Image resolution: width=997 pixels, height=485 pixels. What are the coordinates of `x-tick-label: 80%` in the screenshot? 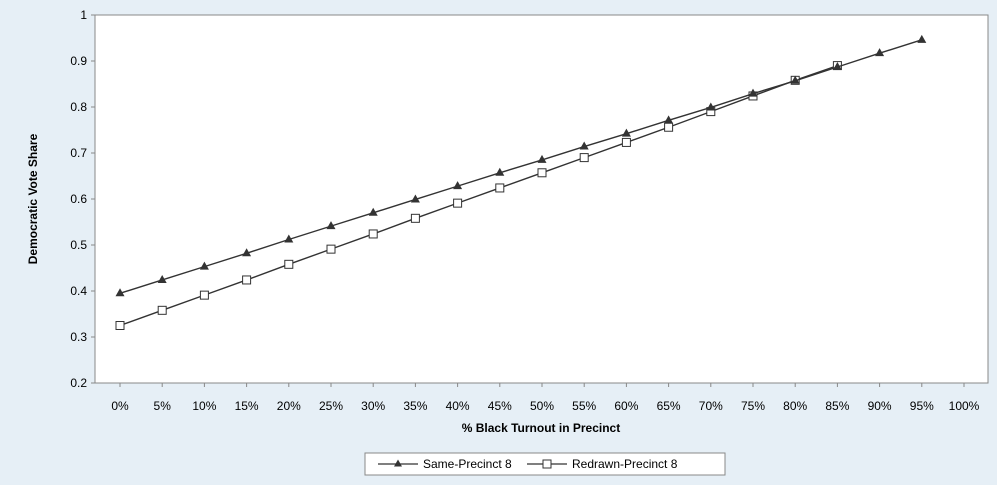 It's located at (795, 406).